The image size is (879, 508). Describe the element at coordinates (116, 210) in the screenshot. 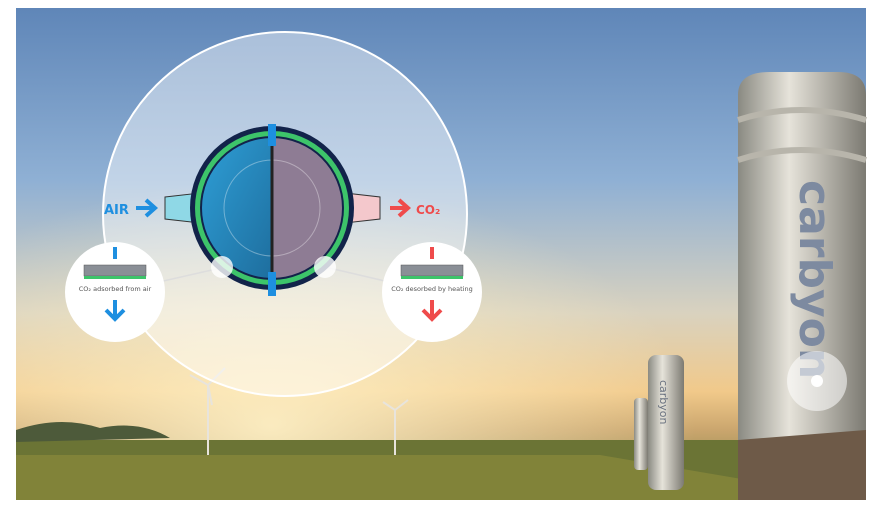

I see `air-label: AIR` at that location.